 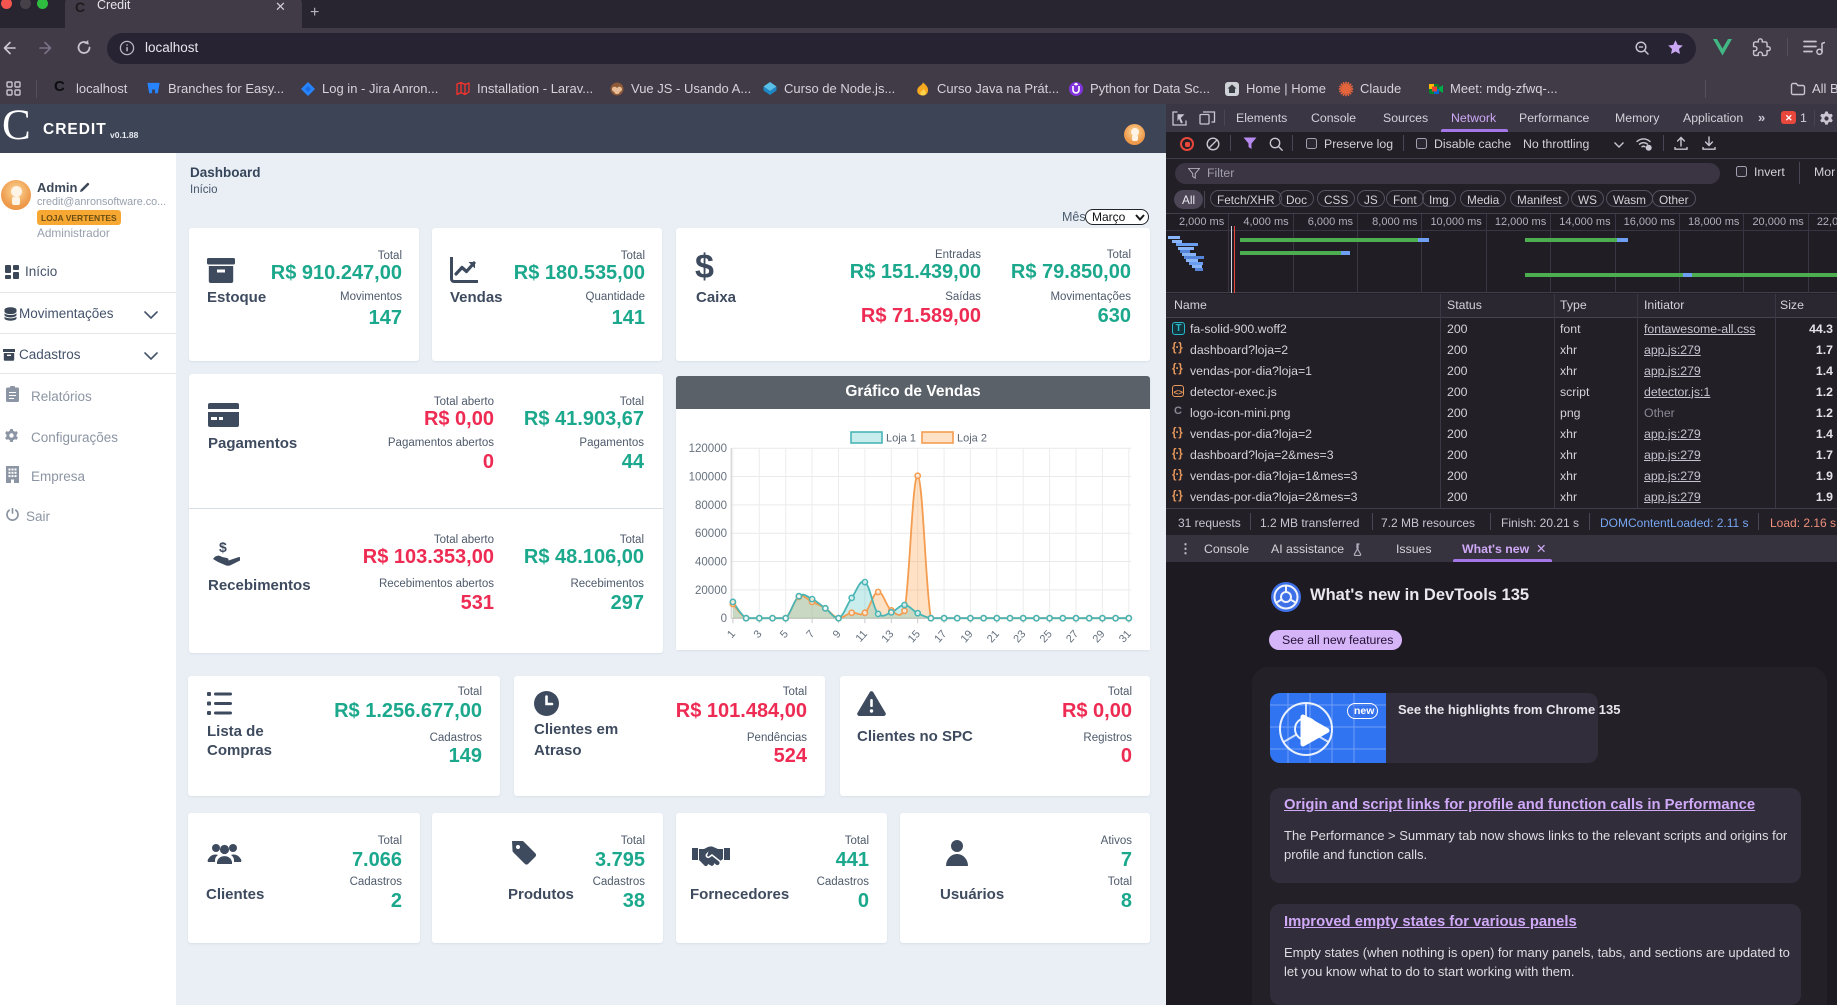 What do you see at coordinates (724, 619) in the screenshot?
I see `svg-text: 0` at bounding box center [724, 619].